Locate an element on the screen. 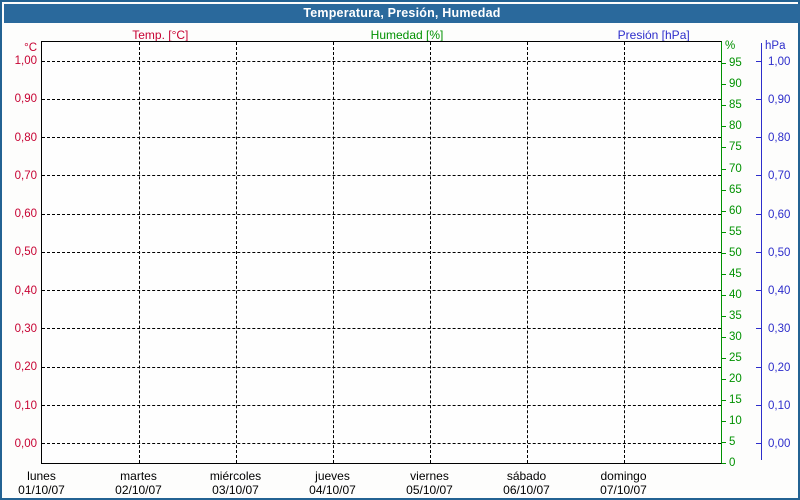  legend-item-1: Humedad [%] is located at coordinates (407, 35).